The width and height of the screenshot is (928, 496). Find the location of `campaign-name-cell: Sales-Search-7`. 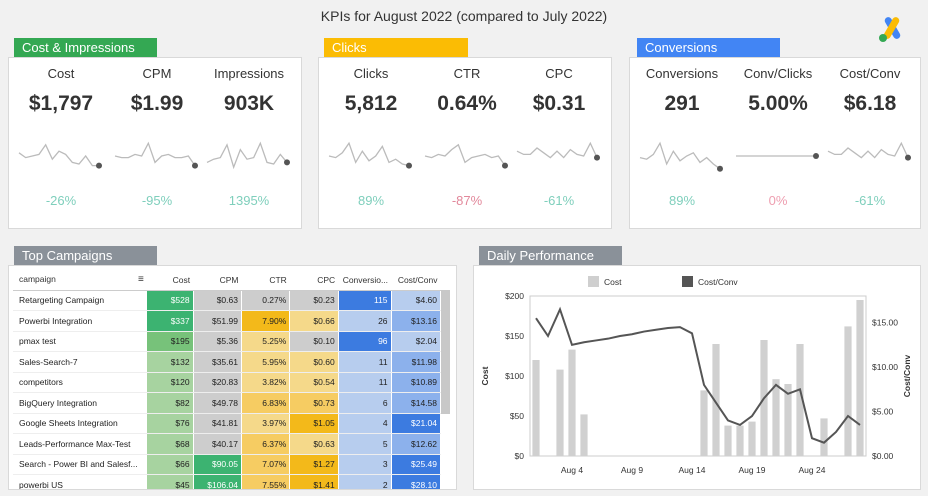

campaign-name-cell: Sales-Search-7 is located at coordinates (80, 362).